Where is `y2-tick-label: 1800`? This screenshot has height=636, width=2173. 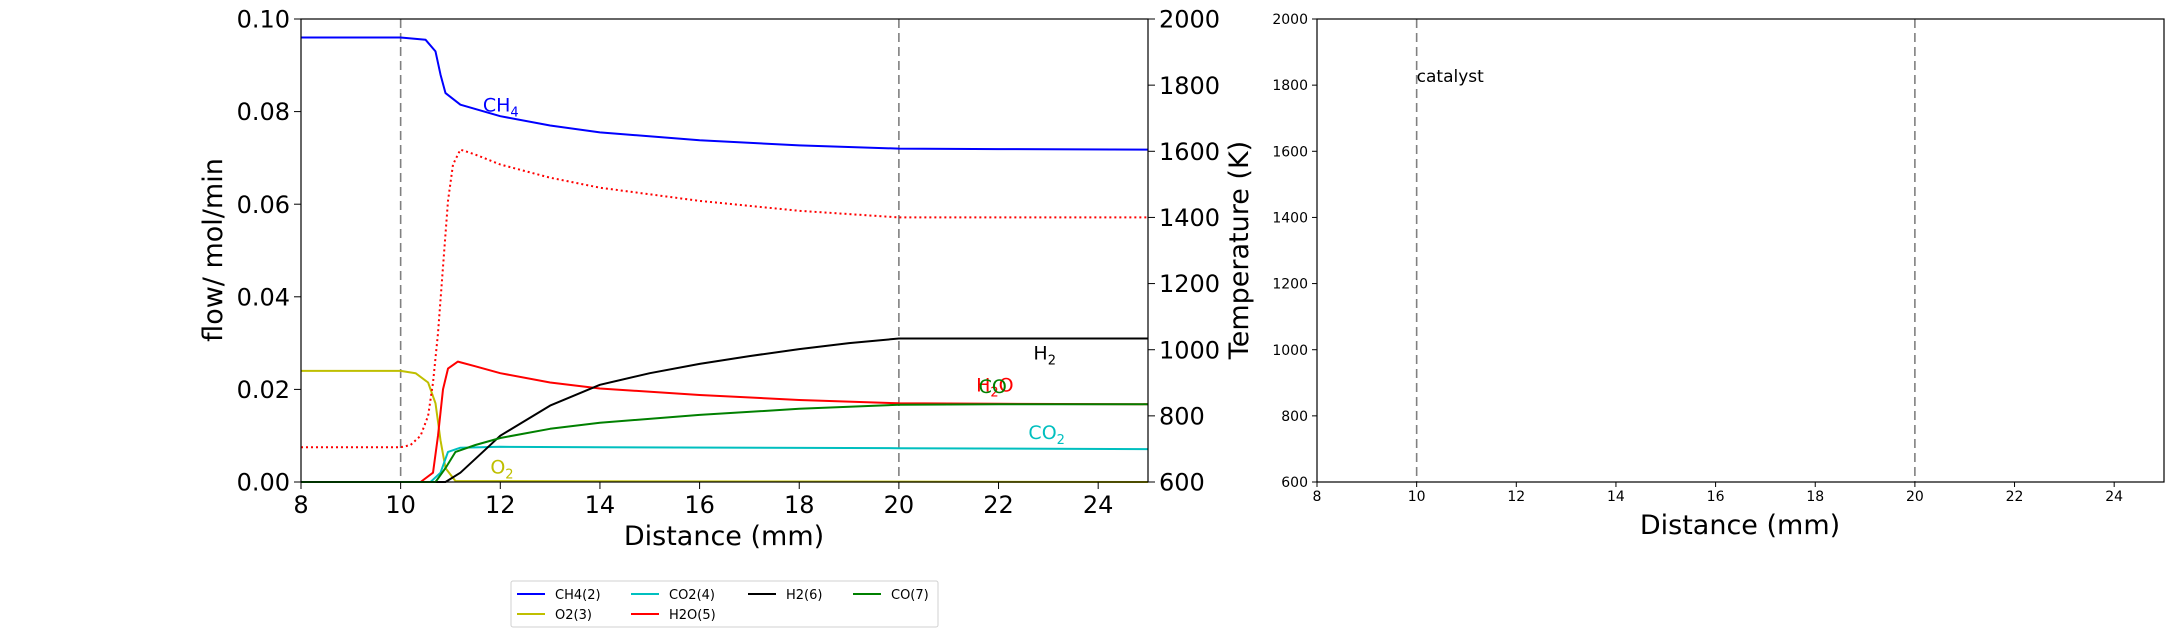
y2-tick-label: 1800 is located at coordinates (1189, 86).